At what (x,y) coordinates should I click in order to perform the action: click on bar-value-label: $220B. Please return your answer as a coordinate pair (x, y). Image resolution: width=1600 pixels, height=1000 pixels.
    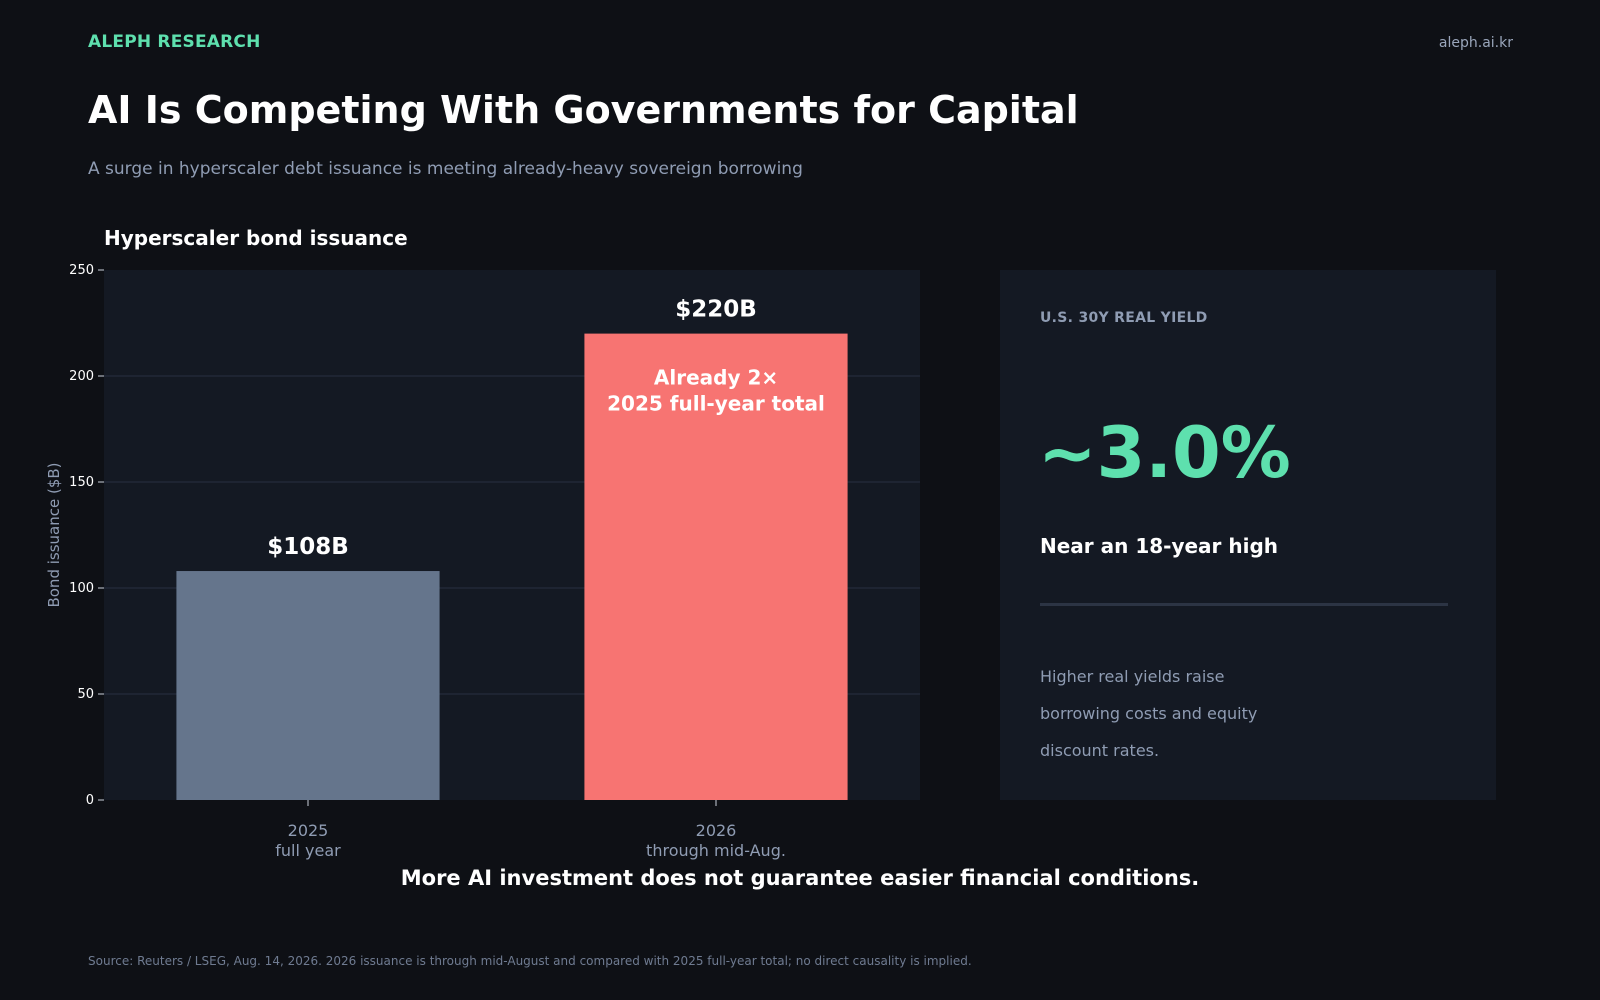
    Looking at the image, I should click on (716, 310).